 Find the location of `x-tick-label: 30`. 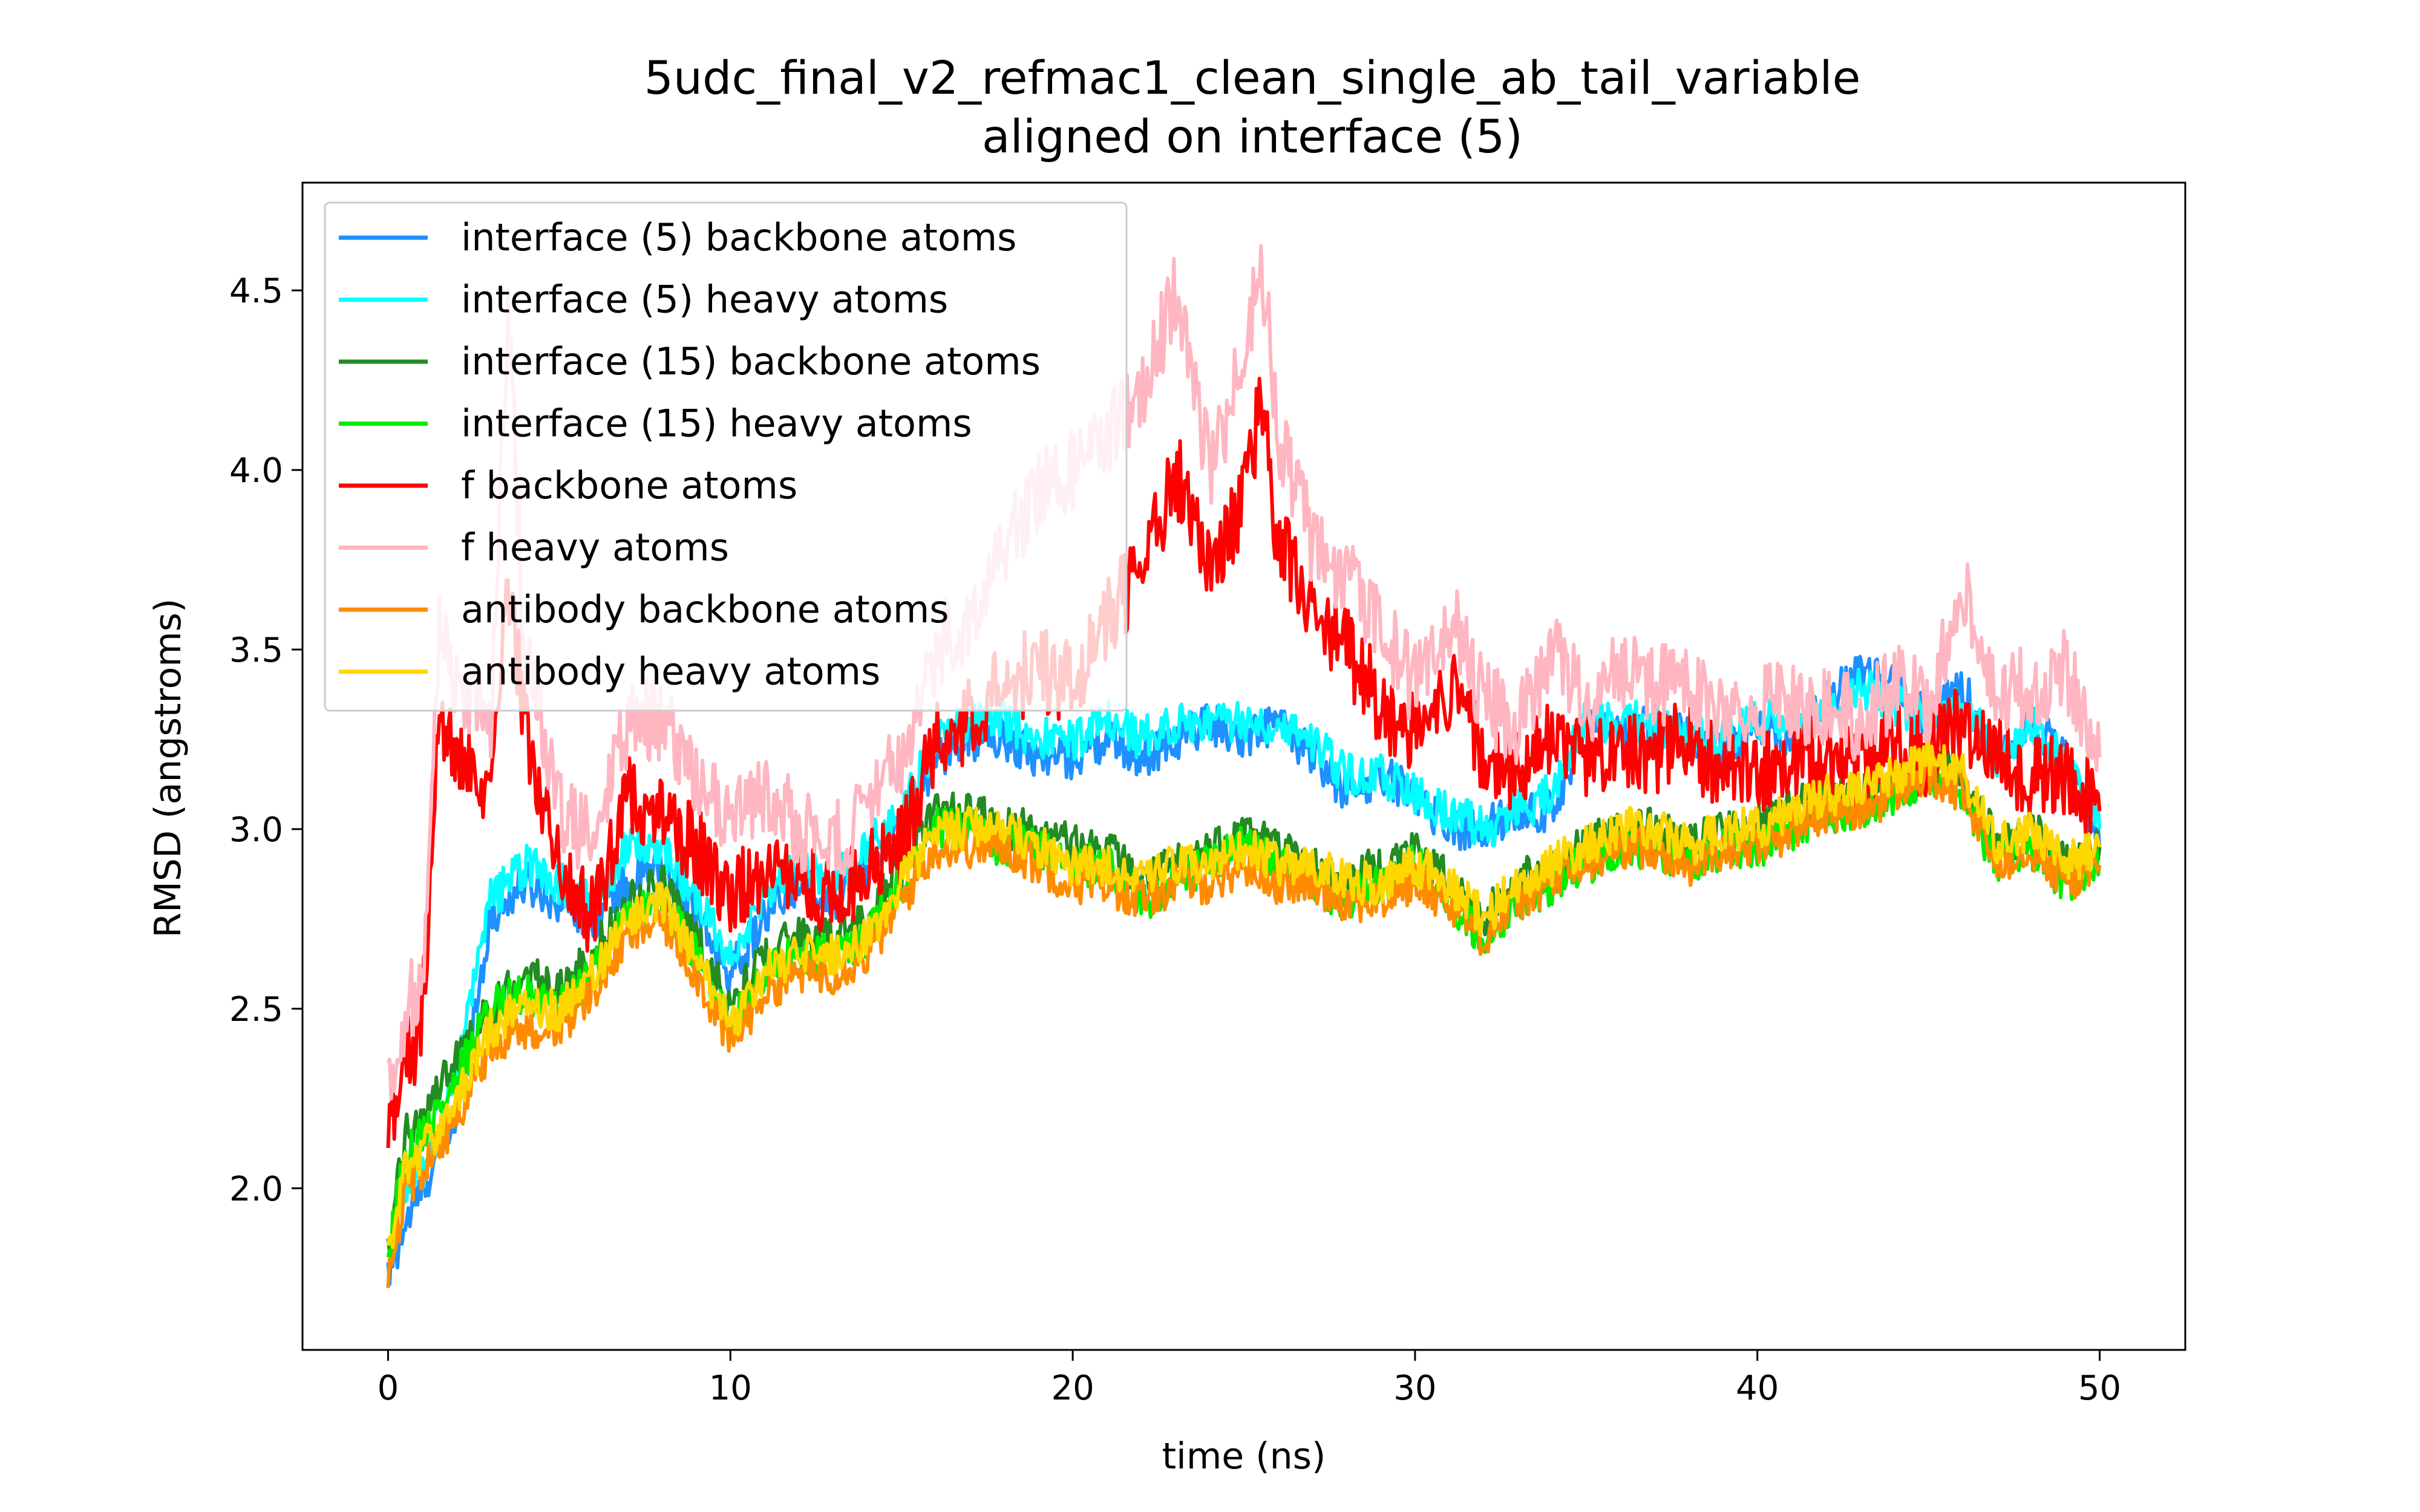

x-tick-label: 30 is located at coordinates (1414, 1389).